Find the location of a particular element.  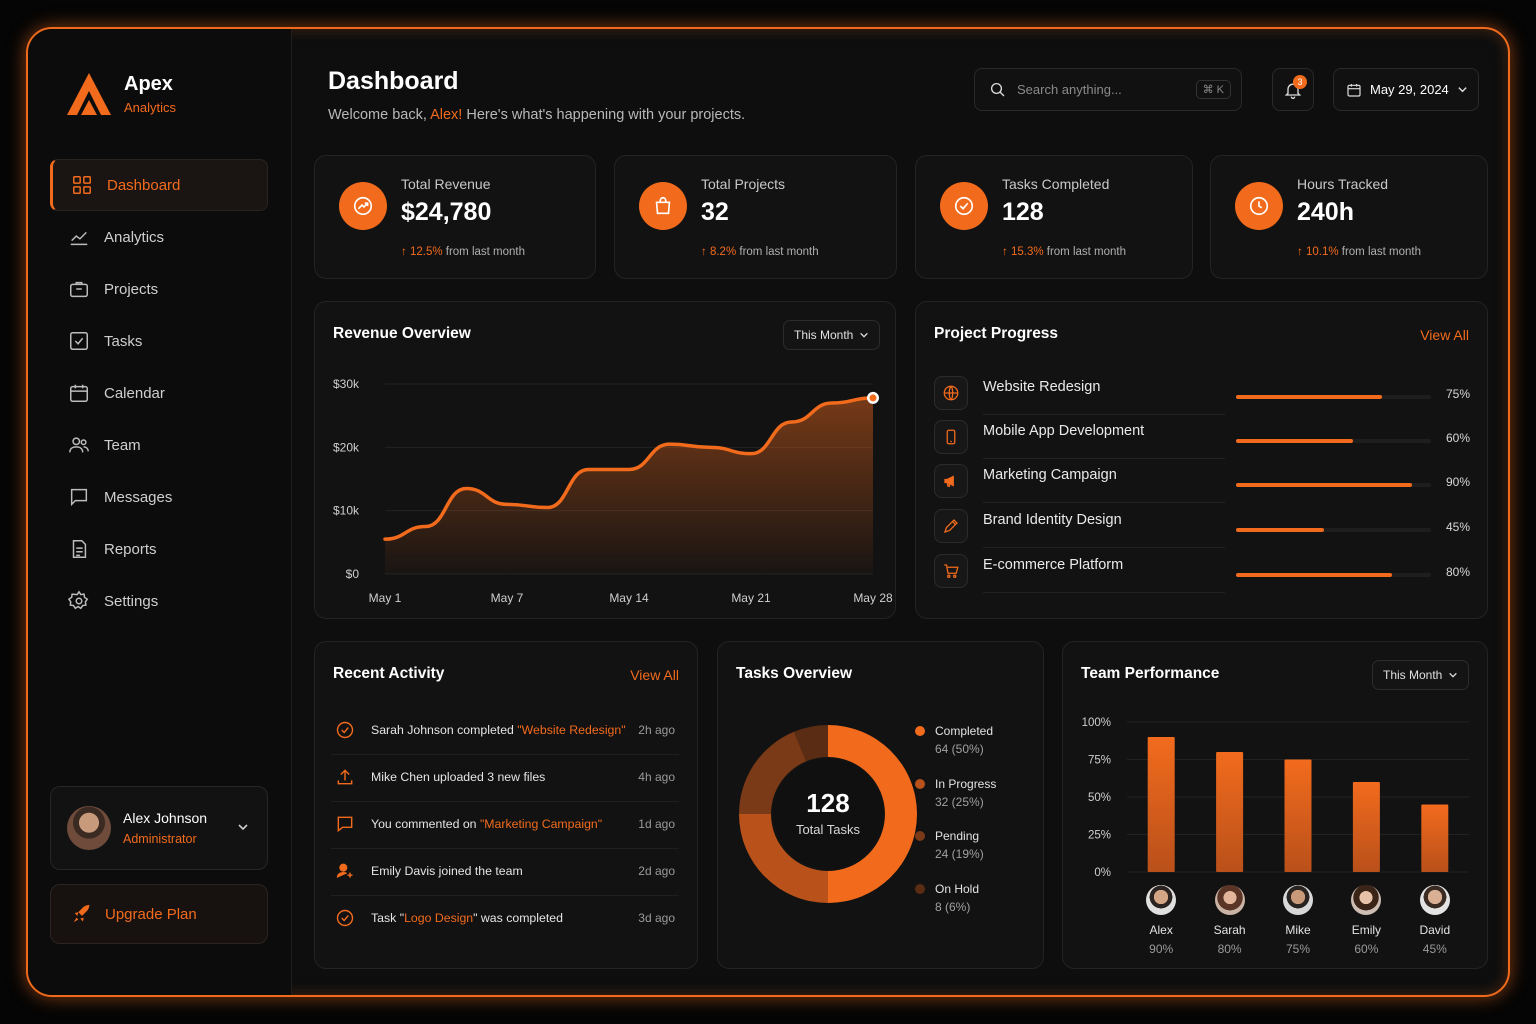

activity-time: 1d ago is located at coordinates (656, 824).